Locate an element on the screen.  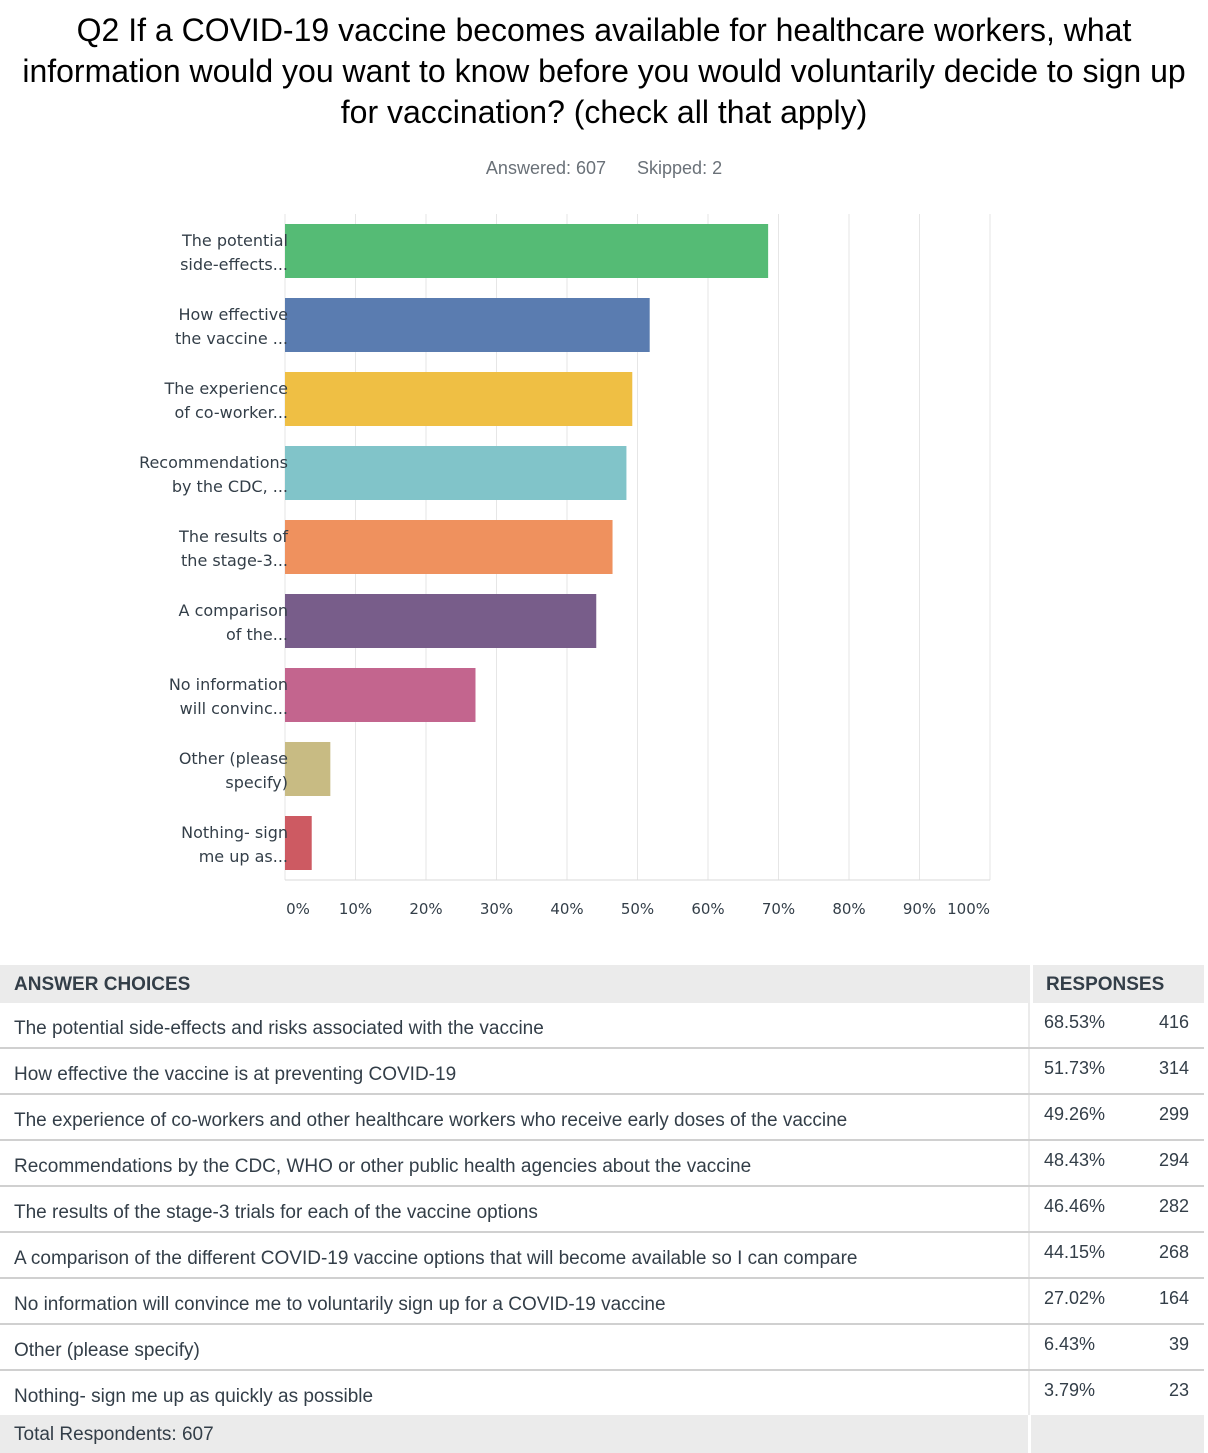
row-percent: 49.26% is located at coordinates (1075, 1114).